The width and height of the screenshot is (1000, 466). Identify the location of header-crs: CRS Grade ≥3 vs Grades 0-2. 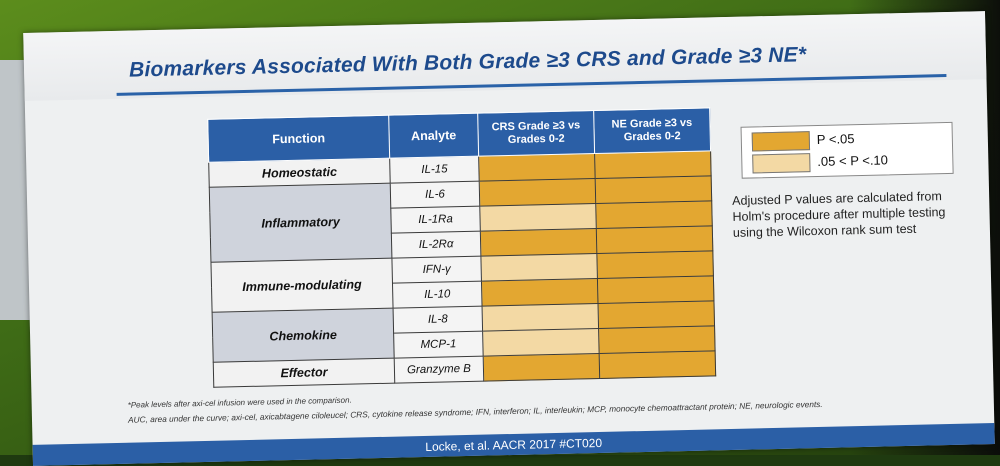
(536, 133).